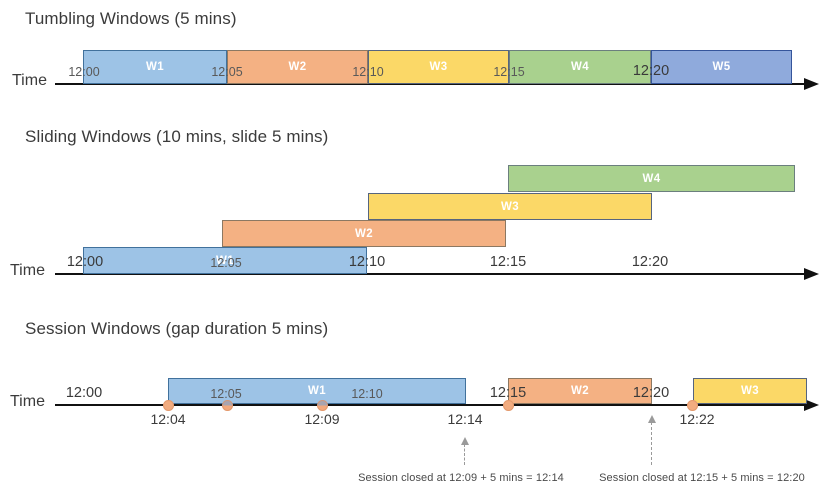  What do you see at coordinates (465, 419) in the screenshot?
I see `event-time-label: 12:14` at bounding box center [465, 419].